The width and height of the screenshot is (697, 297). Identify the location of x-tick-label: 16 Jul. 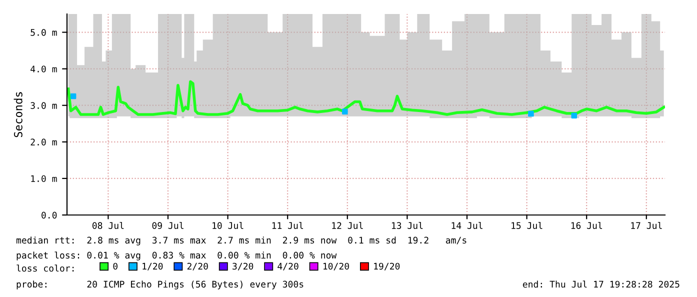
(586, 225).